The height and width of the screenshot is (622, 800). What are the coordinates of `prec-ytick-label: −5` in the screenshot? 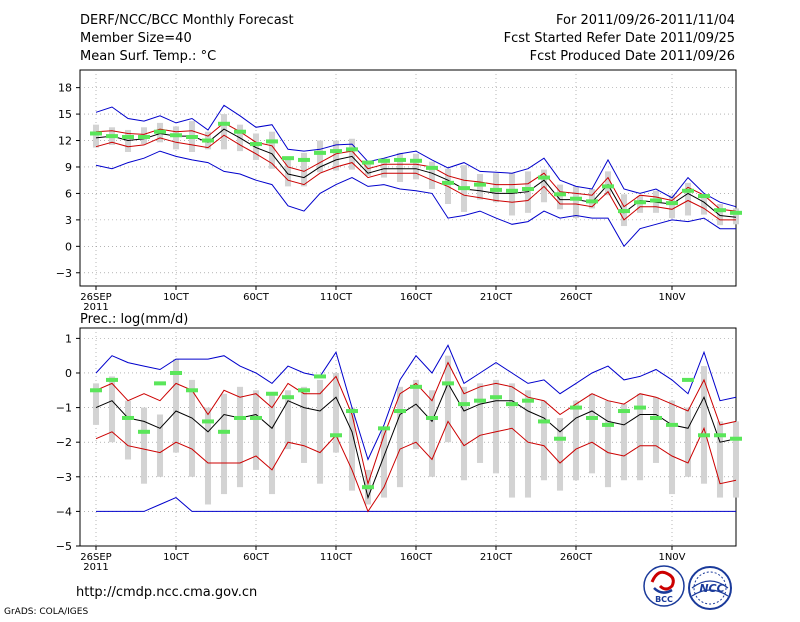 It's located at (64, 546).